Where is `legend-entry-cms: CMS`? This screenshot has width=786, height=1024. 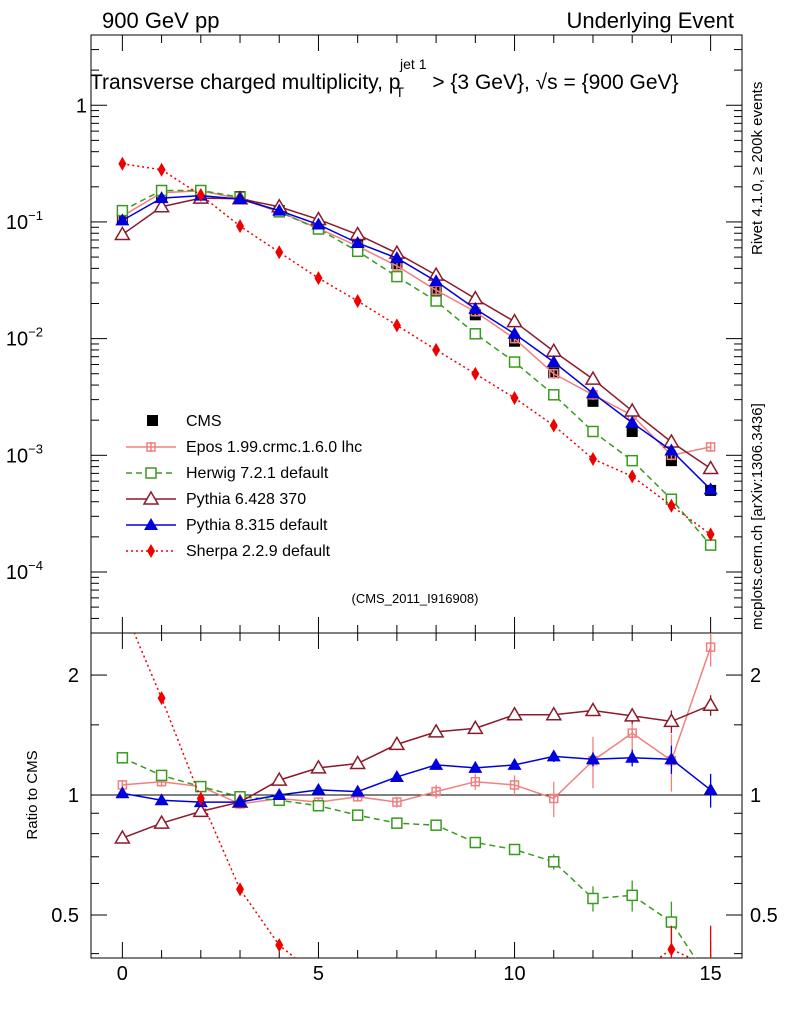
legend-entry-cms: CMS is located at coordinates (184, 421).